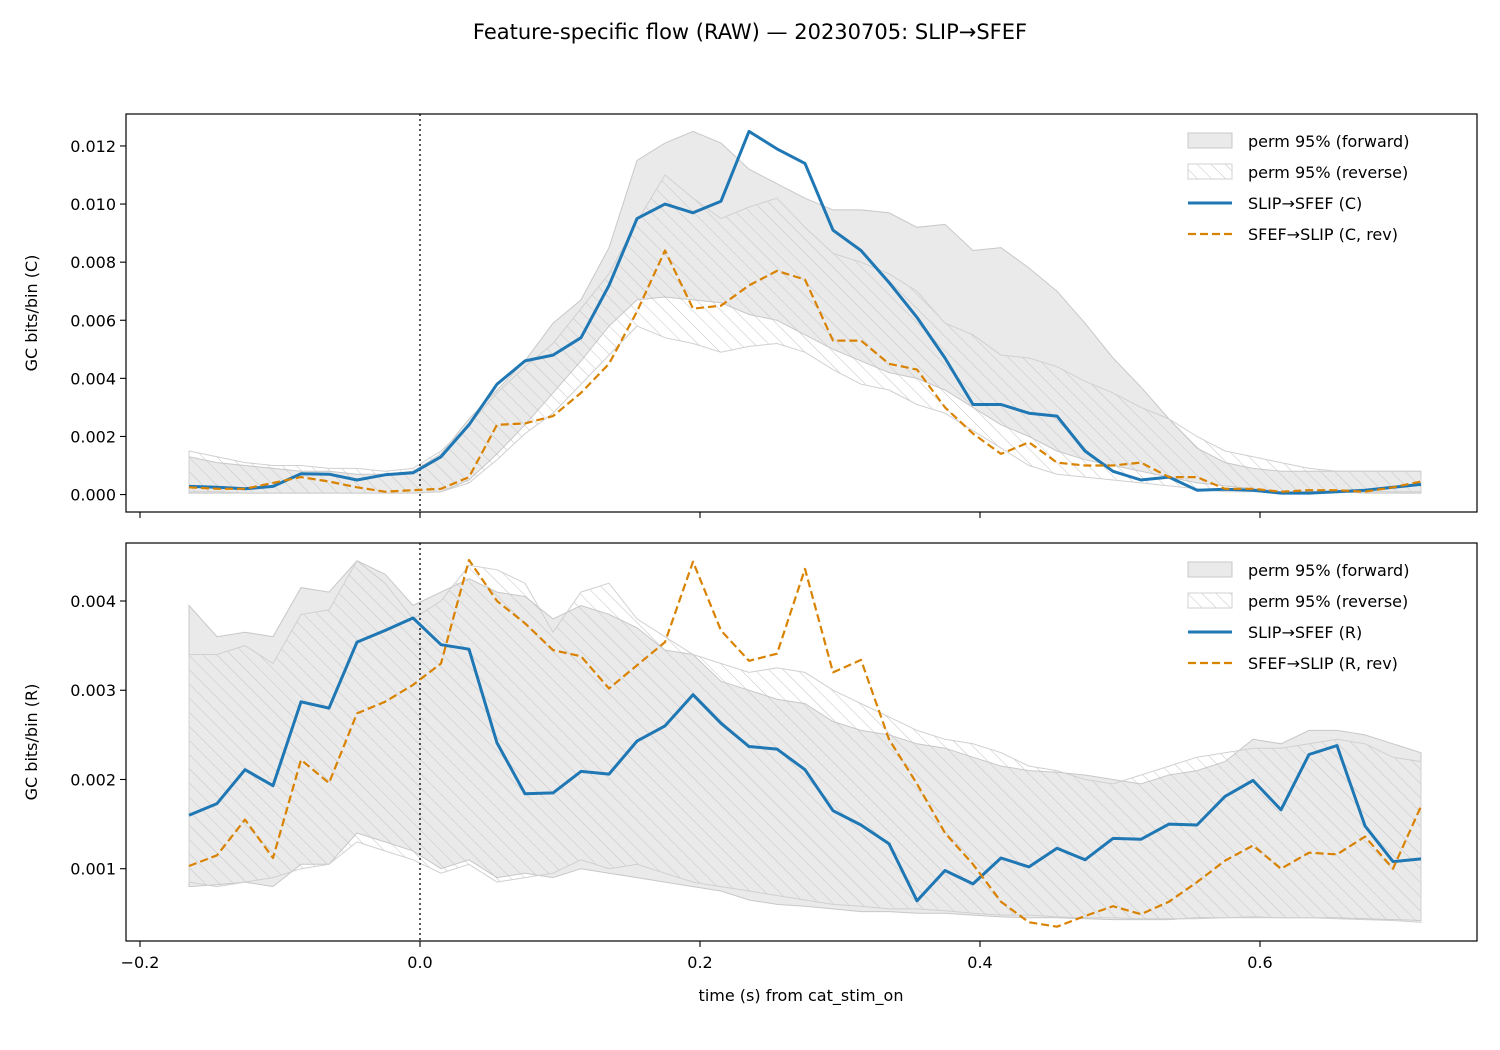 This screenshot has height=1050, width=1500. I want to click on x-tick-label: 0.0, so click(419, 962).